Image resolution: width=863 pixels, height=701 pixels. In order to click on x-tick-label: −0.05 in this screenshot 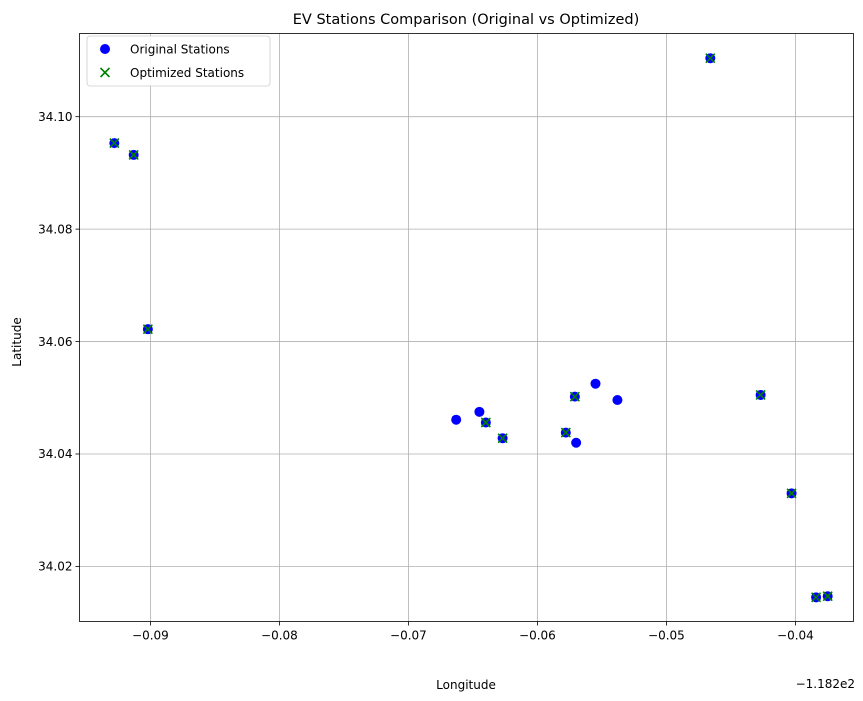, I will do `click(666, 636)`.